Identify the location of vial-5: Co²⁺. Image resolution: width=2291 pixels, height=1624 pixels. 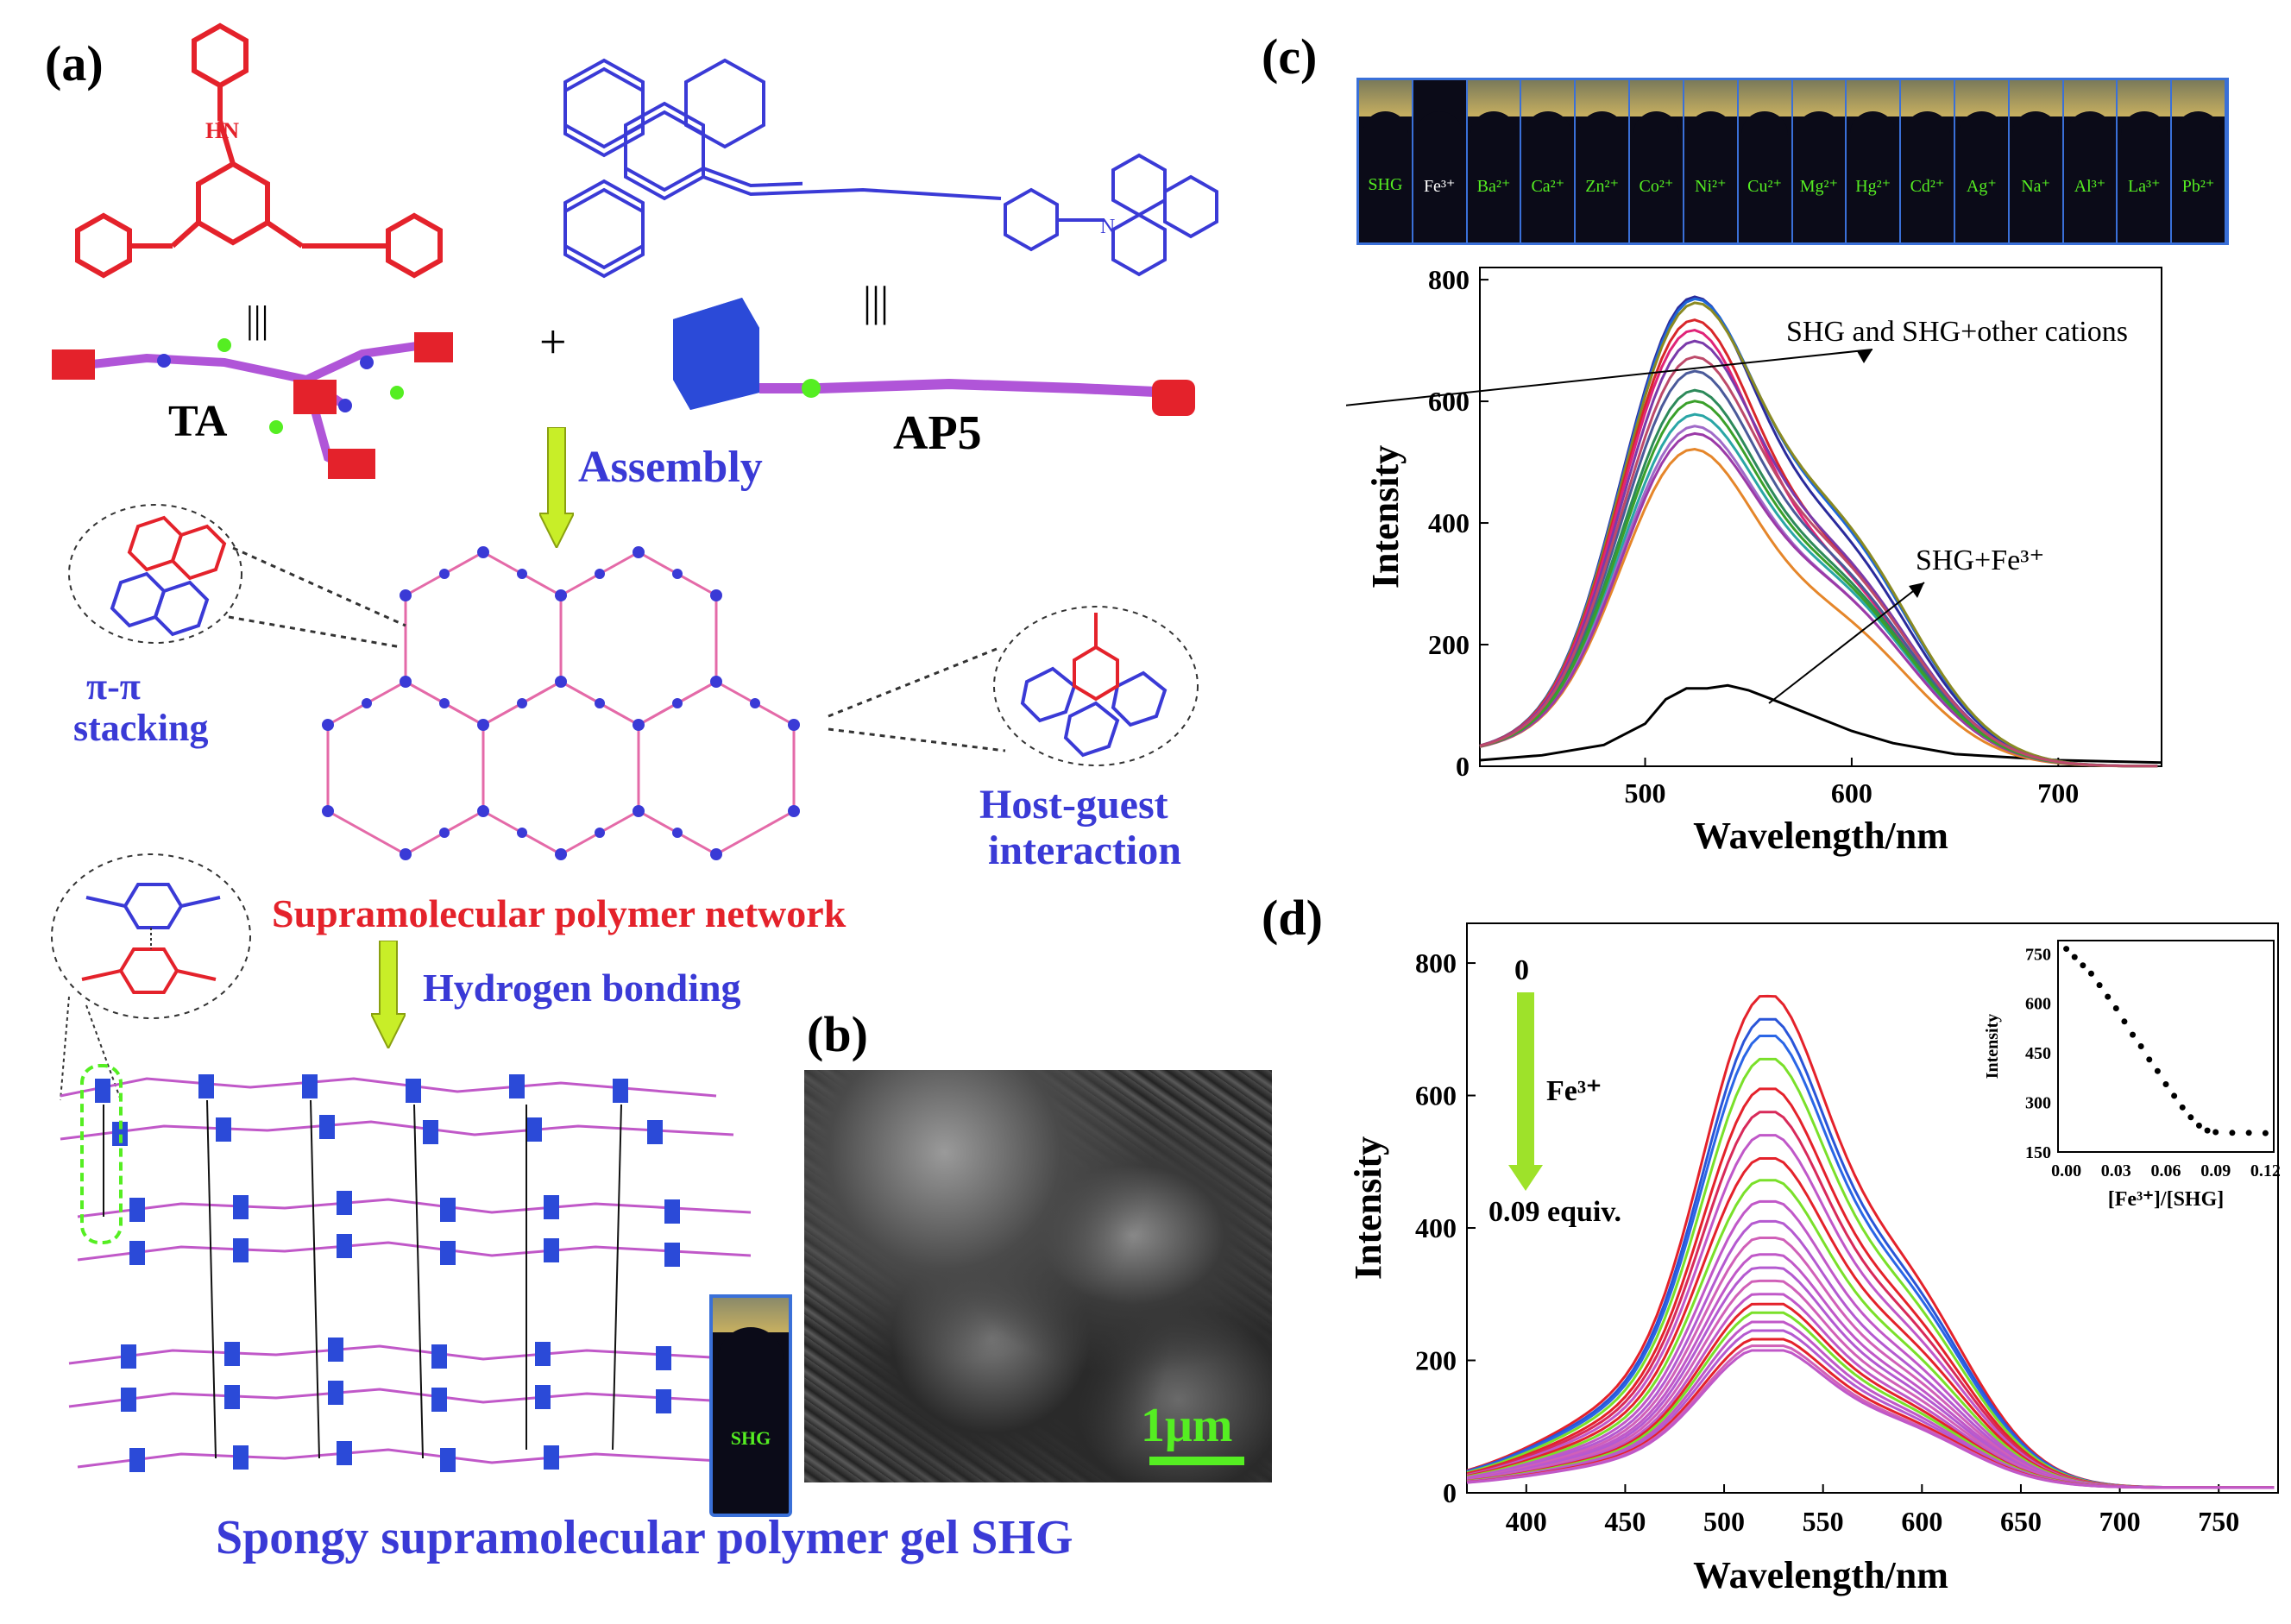
(1657, 161).